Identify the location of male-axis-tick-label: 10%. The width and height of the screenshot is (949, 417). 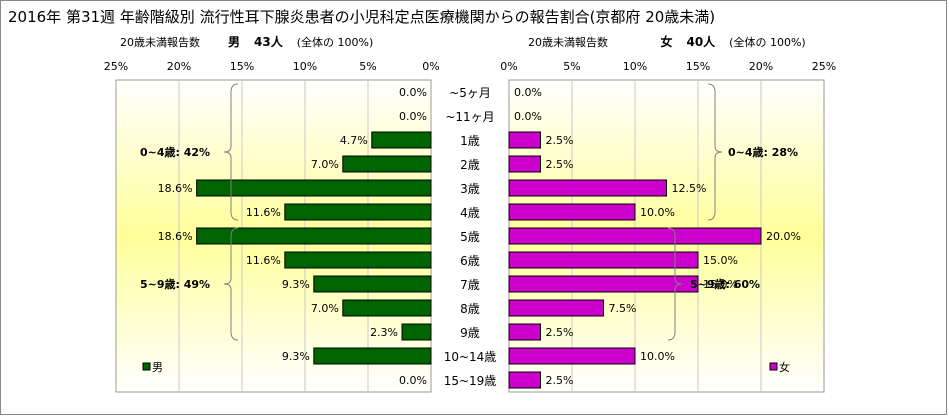
(305, 66).